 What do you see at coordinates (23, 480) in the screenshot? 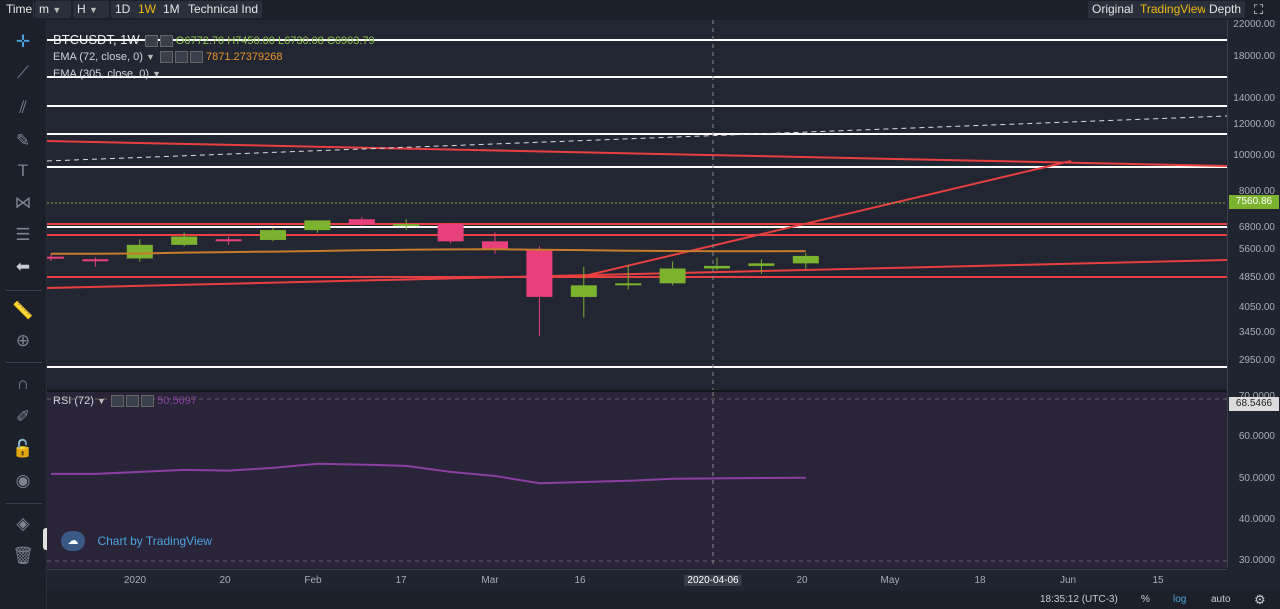
I see `eye-icon: ◉` at bounding box center [23, 480].